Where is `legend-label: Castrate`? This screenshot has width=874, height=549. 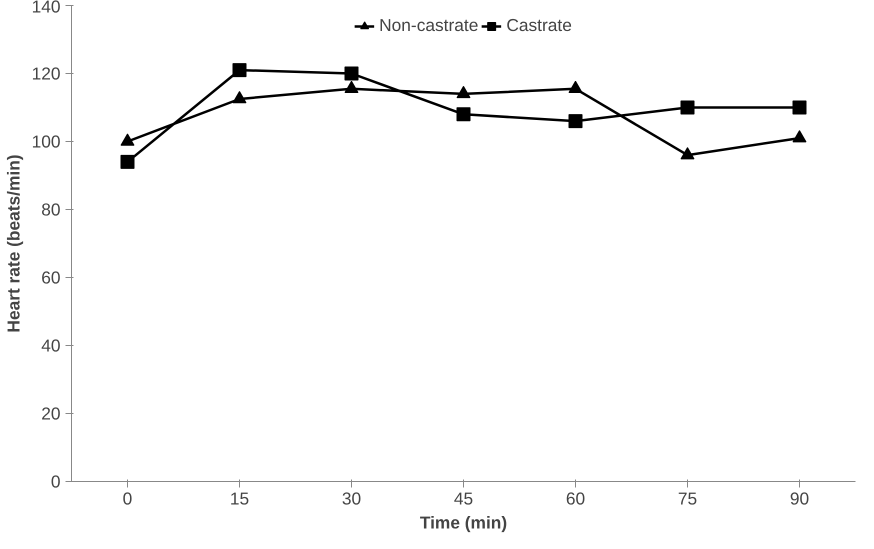 legend-label: Castrate is located at coordinates (539, 25).